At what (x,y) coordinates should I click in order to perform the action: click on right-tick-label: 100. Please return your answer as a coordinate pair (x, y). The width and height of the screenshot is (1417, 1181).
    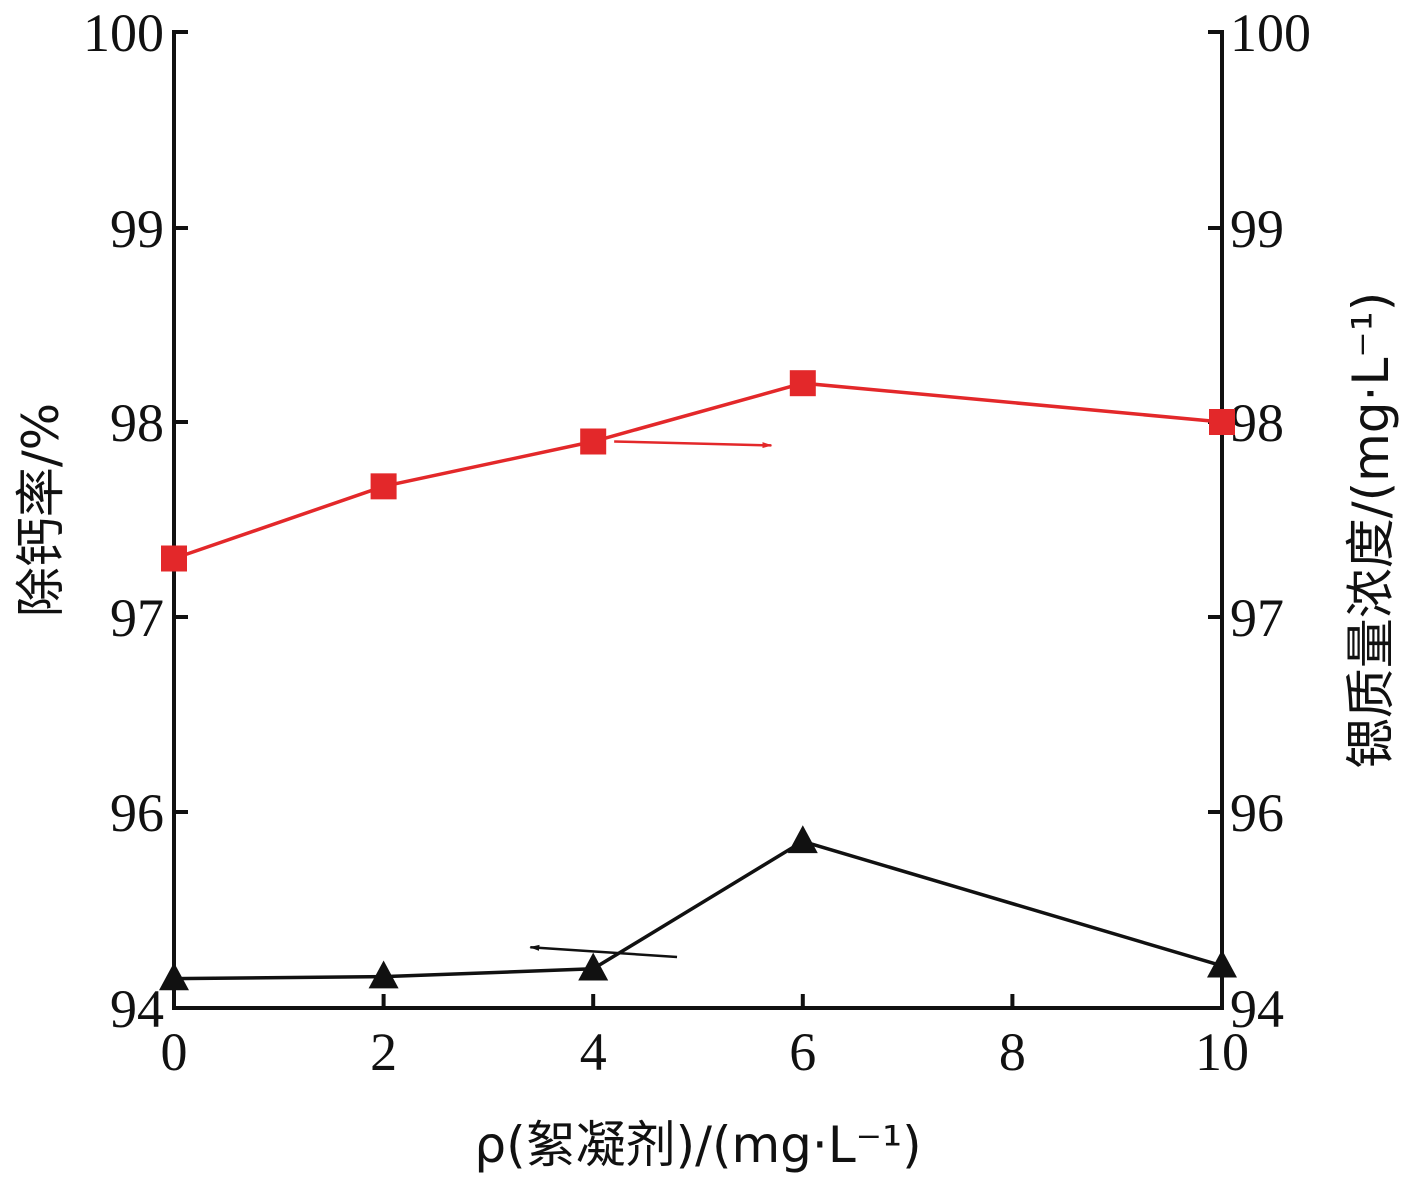
    Looking at the image, I should click on (1270, 33).